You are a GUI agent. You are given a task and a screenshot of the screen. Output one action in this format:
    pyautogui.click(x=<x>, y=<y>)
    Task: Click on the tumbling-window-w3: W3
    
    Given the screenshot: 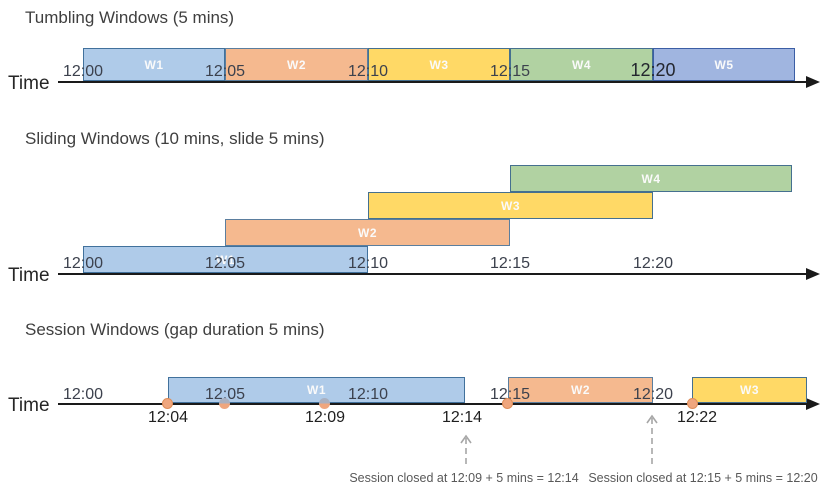 What is the action you would take?
    pyautogui.click(x=439, y=64)
    